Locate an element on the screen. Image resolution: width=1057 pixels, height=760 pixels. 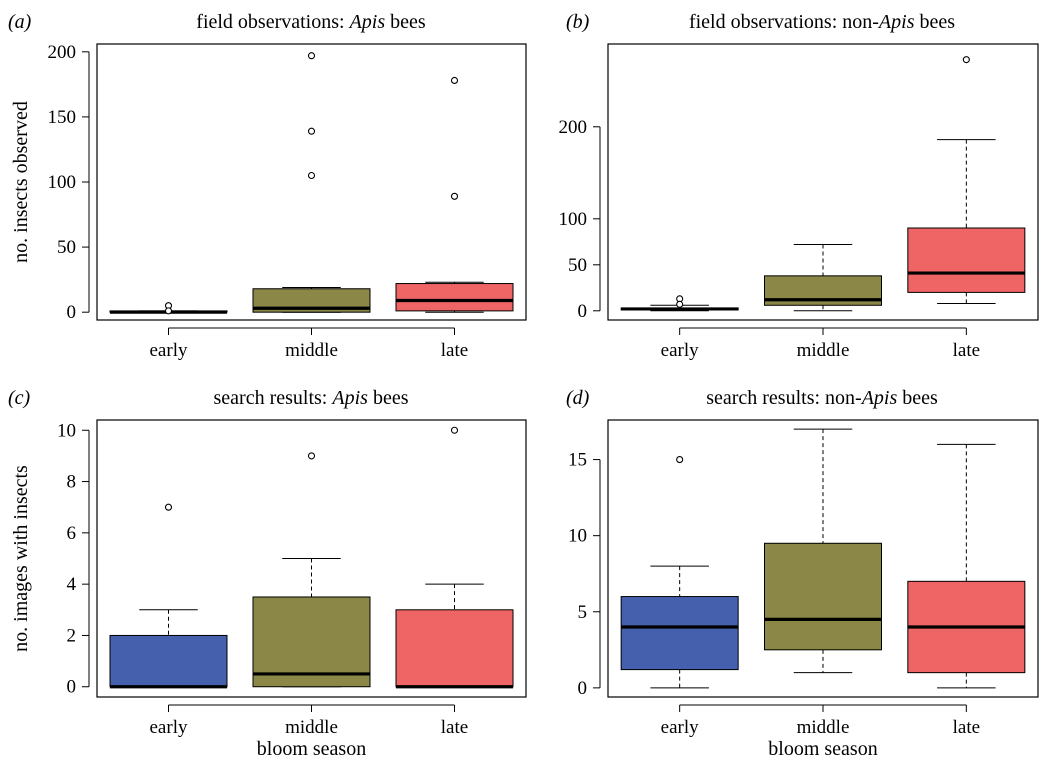
panel-title: field observations: Apis bees is located at coordinates (311, 22).